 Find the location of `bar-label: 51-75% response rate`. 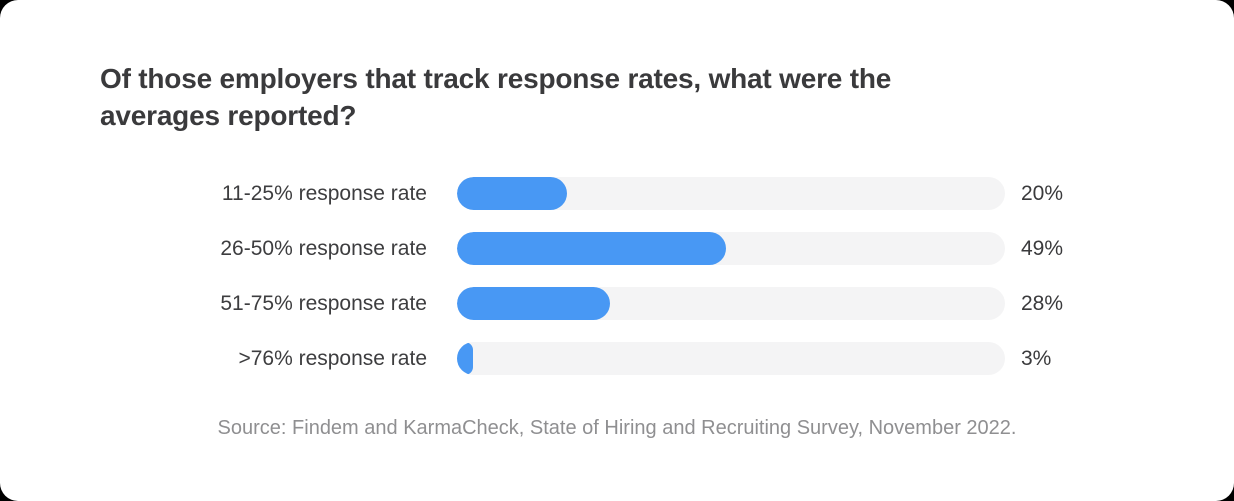

bar-label: 51-75% response rate is located at coordinates (323, 303).